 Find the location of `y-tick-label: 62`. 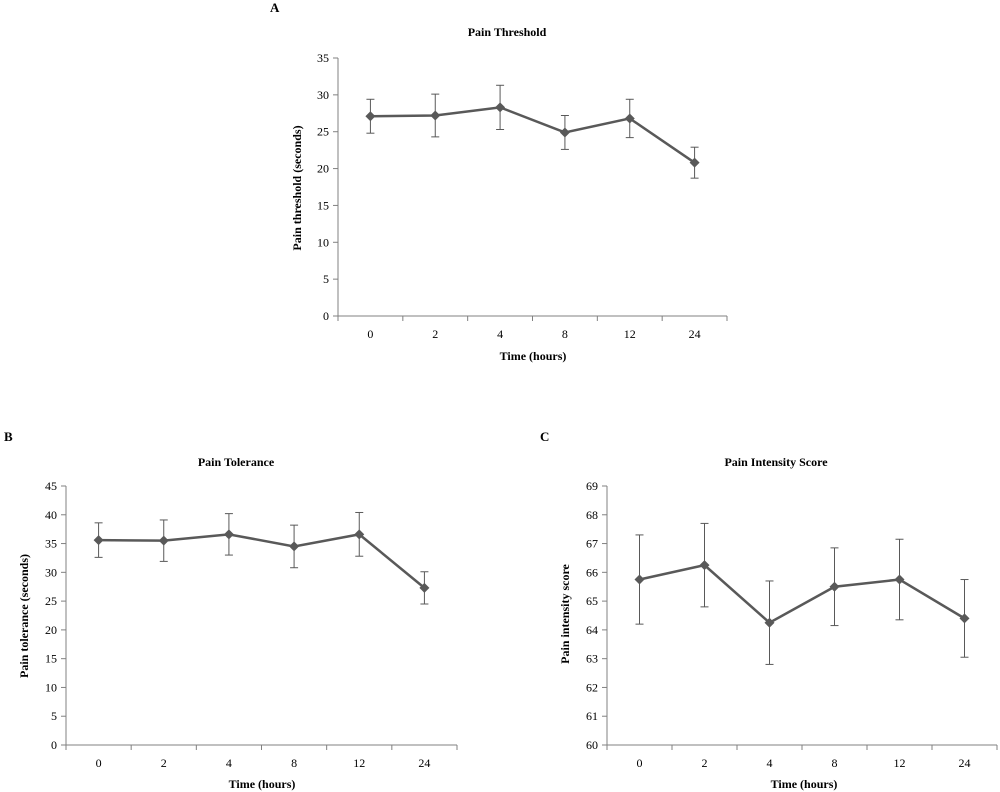

y-tick-label: 62 is located at coordinates (592, 687).